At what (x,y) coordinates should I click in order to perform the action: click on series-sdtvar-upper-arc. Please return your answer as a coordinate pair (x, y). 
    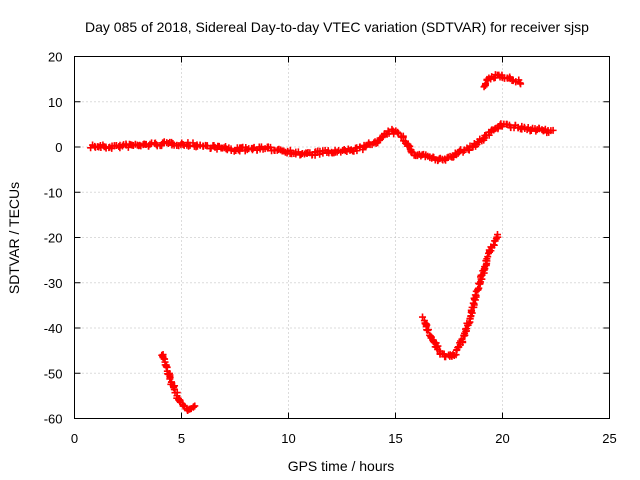
    Looking at the image, I should click on (502, 81).